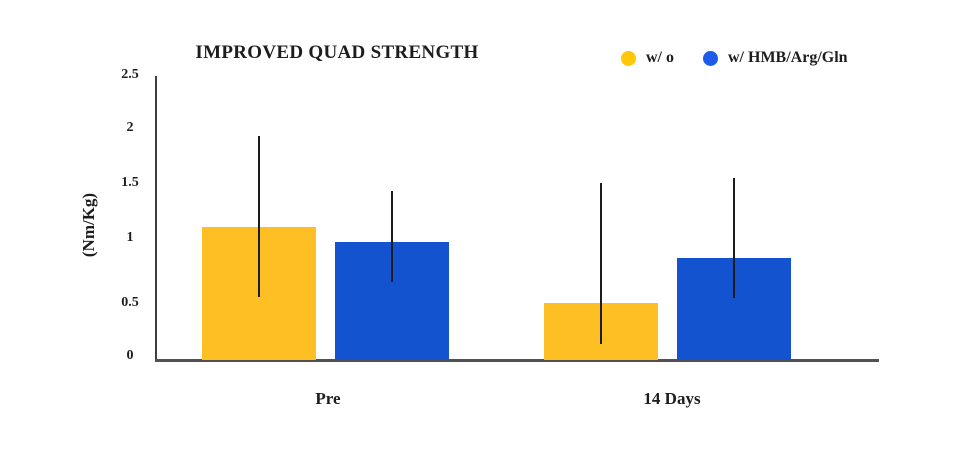  What do you see at coordinates (130, 127) in the screenshot?
I see `y-tick-label-2: 2` at bounding box center [130, 127].